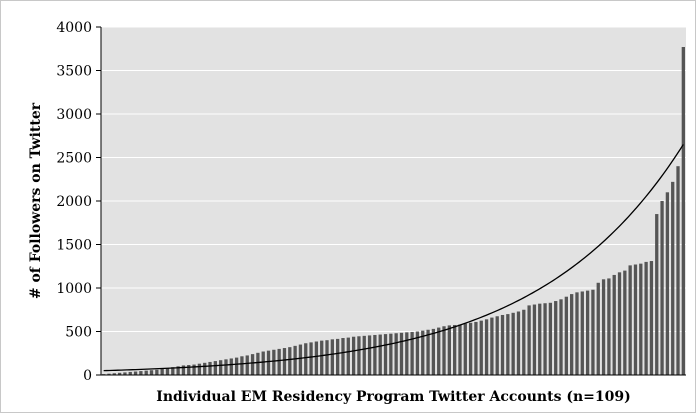 The width and height of the screenshot is (696, 414). I want to click on y-tick-label: 2500, so click(74, 159).